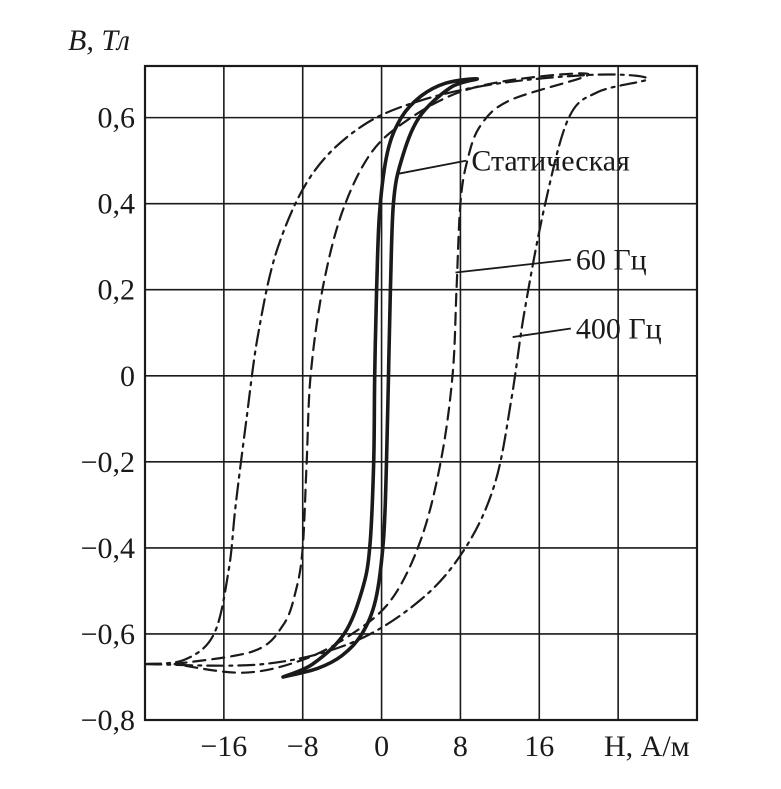 The width and height of the screenshot is (781, 789). What do you see at coordinates (108, 720) in the screenshot?
I see `y-tick-label: −0,8` at bounding box center [108, 720].